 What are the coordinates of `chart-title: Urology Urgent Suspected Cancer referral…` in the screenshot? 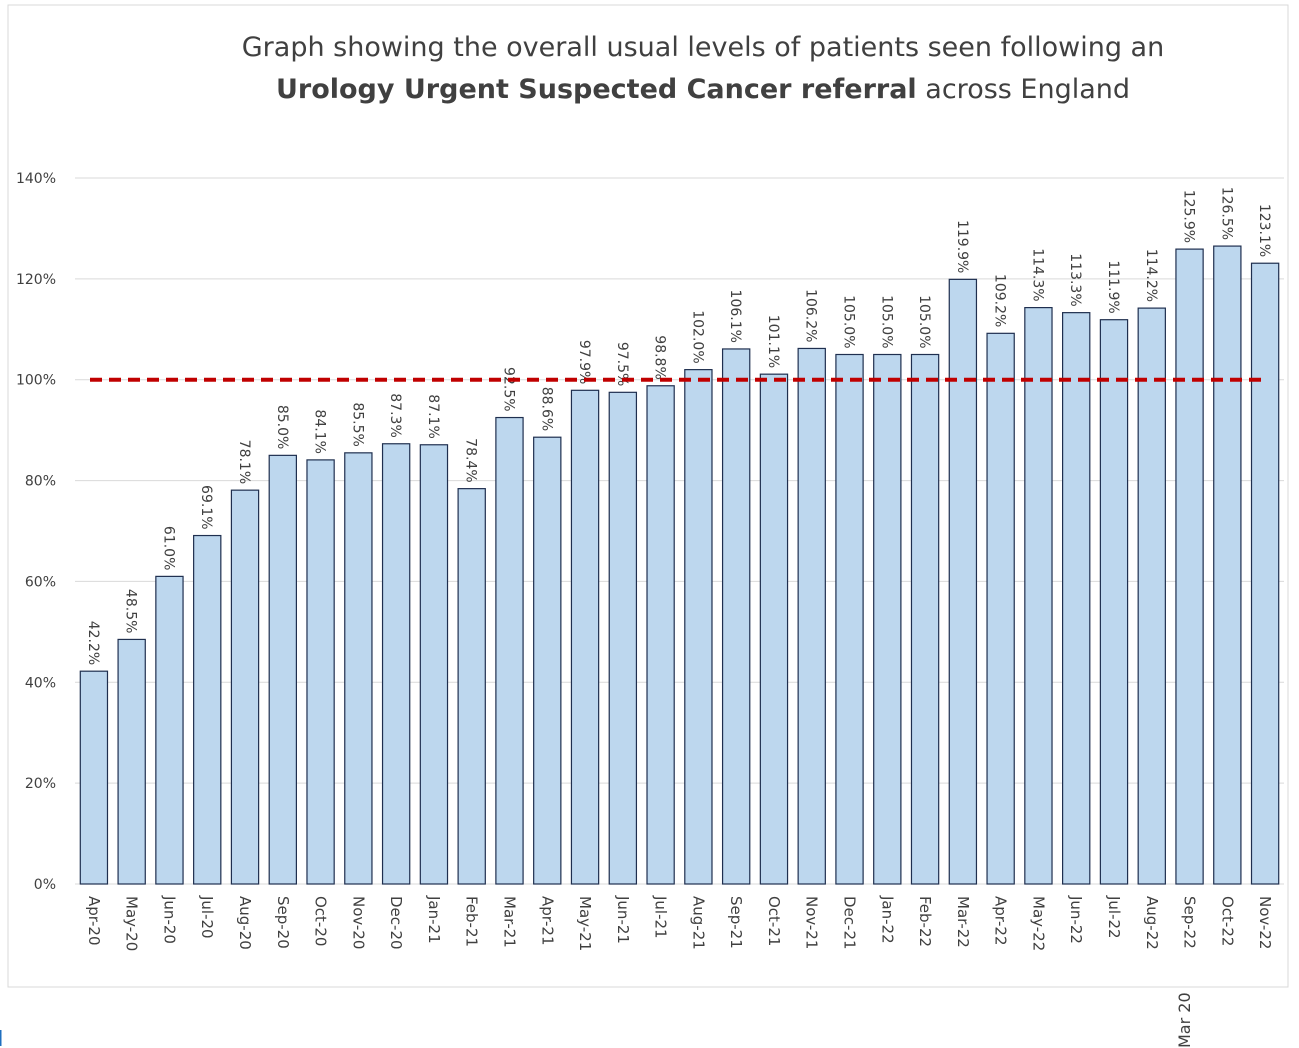 It's located at (703, 89).